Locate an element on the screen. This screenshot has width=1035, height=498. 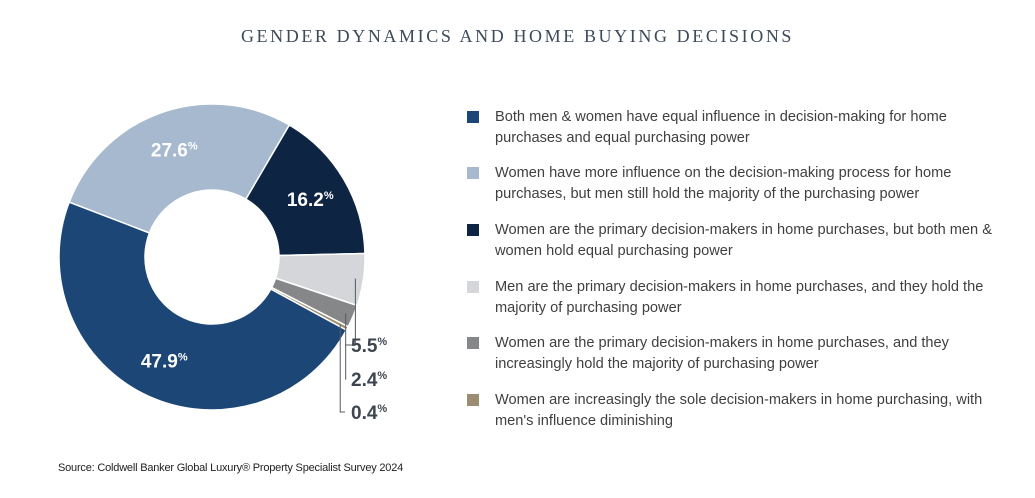
slice-label: 2.4% is located at coordinates (369, 380).